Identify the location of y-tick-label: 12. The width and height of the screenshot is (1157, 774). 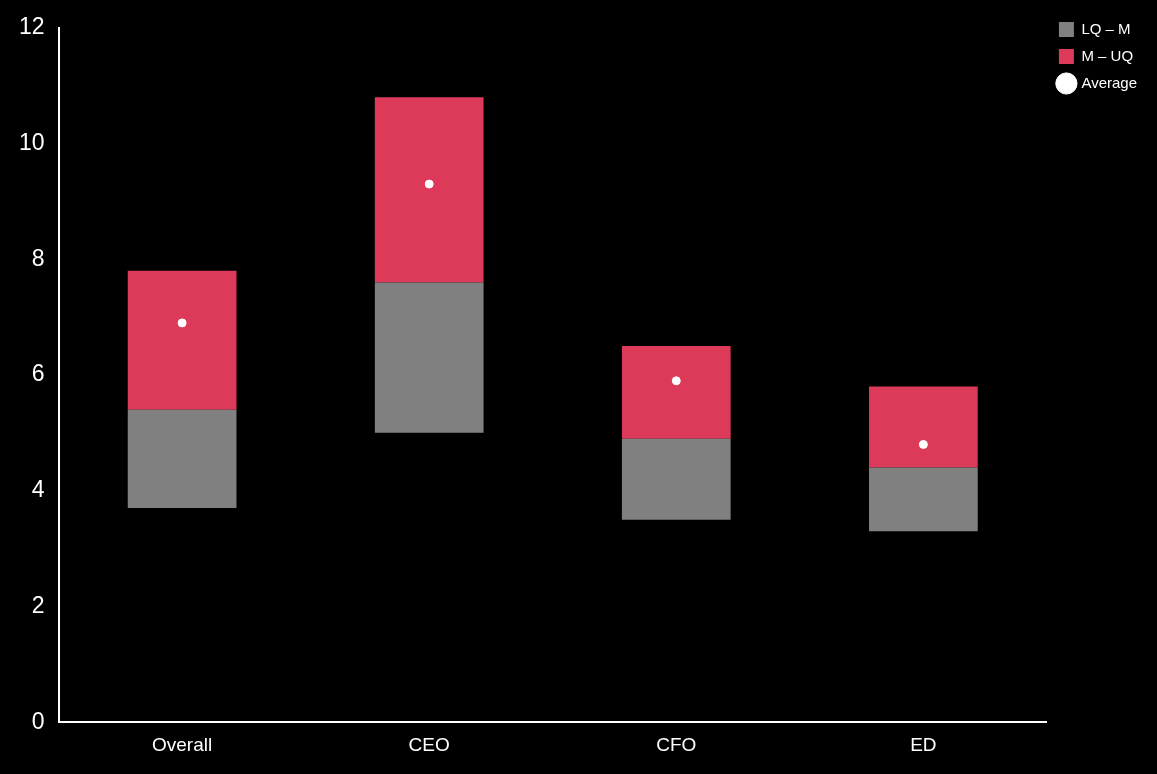
(31, 26).